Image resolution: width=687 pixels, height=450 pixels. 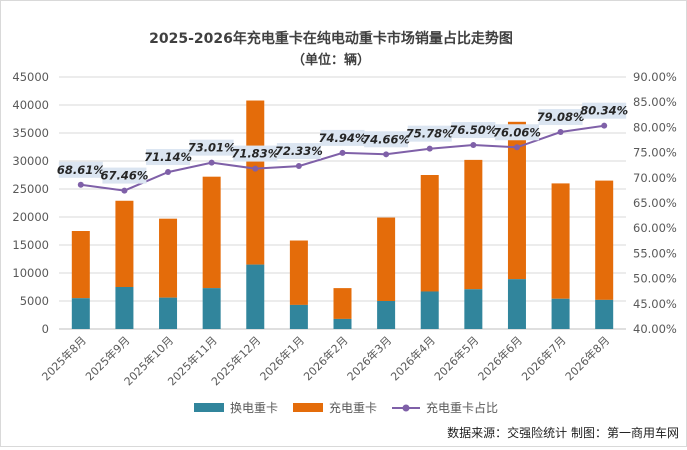 I want to click on x-tick-label: 2026年7月, so click(x=543, y=358).